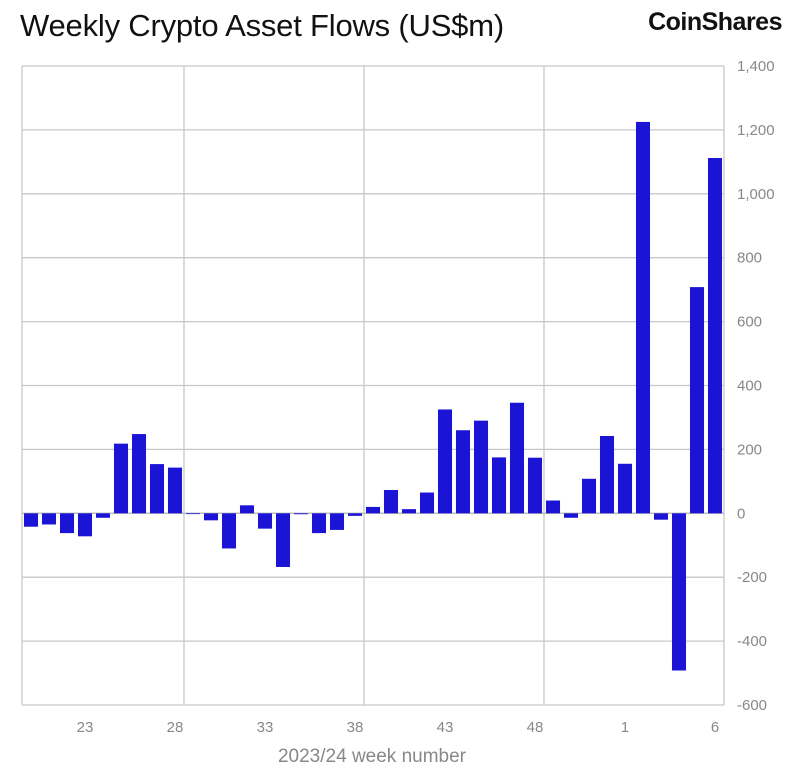 This screenshot has height=781, width=800. What do you see at coordinates (265, 727) in the screenshot?
I see `x-tick-label: 33` at bounding box center [265, 727].